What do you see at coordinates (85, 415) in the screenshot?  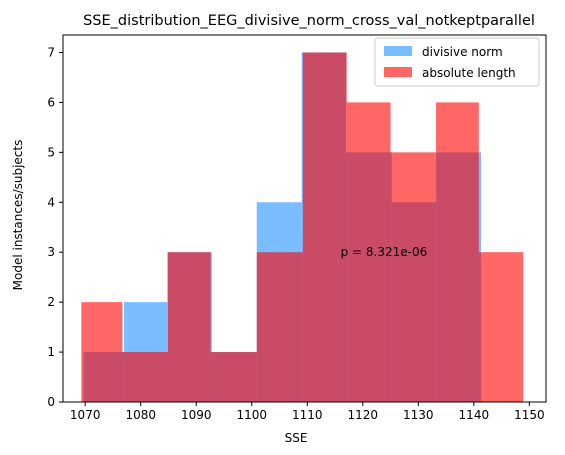 I see `x-tick-label: 1070` at bounding box center [85, 415].